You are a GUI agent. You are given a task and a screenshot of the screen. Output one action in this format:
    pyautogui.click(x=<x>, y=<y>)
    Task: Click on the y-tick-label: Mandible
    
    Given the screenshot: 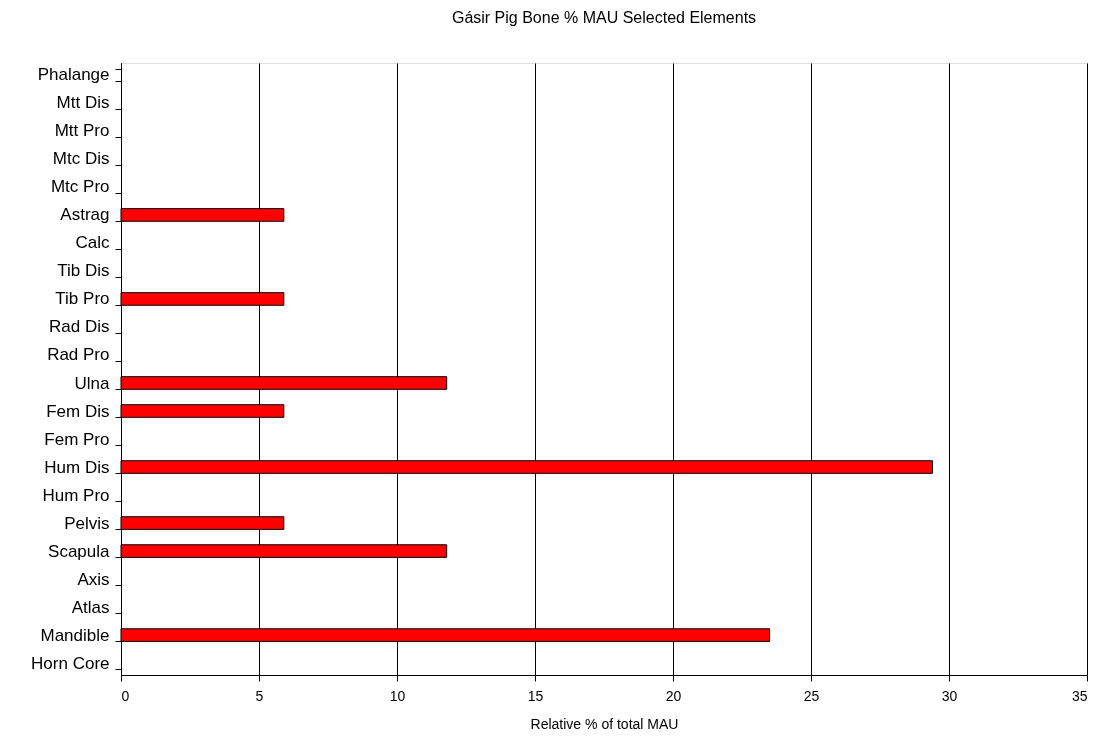 What is the action you would take?
    pyautogui.click(x=75, y=635)
    